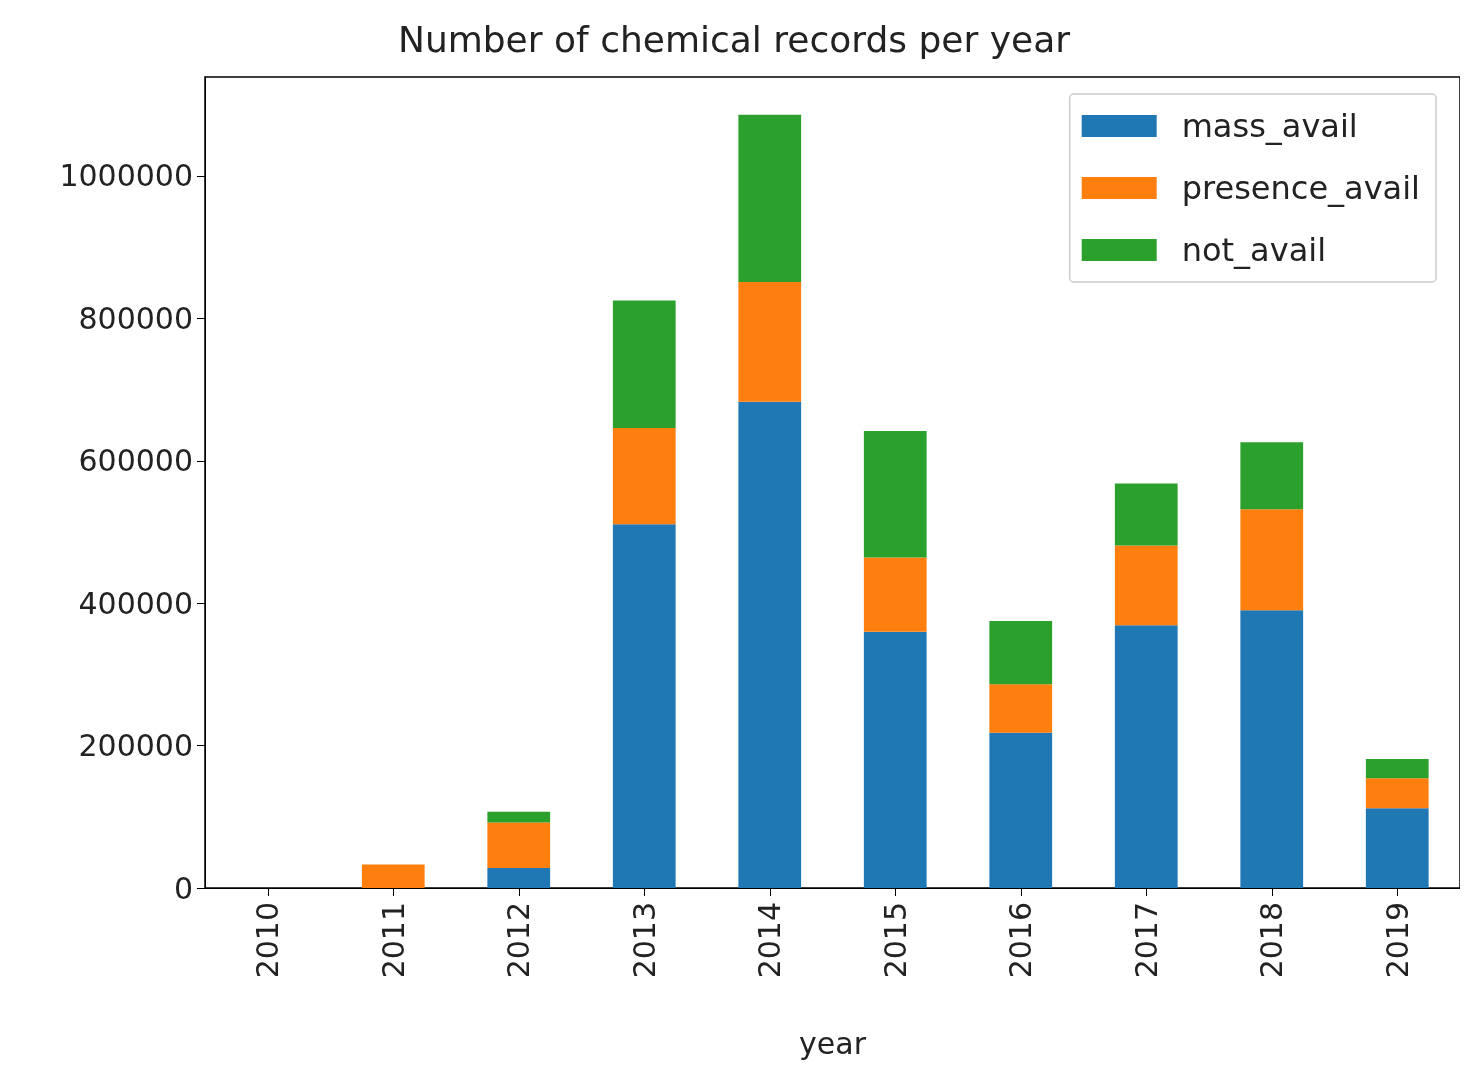  What do you see at coordinates (734, 39) in the screenshot?
I see `chart-title: Number of chemical records per year` at bounding box center [734, 39].